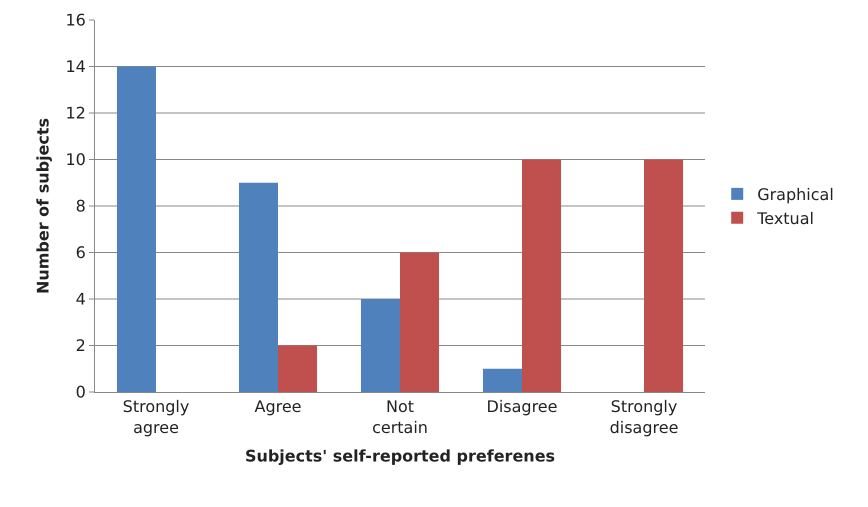 This screenshot has height=507, width=868. I want to click on y-tick-label: 16, so click(75, 20).